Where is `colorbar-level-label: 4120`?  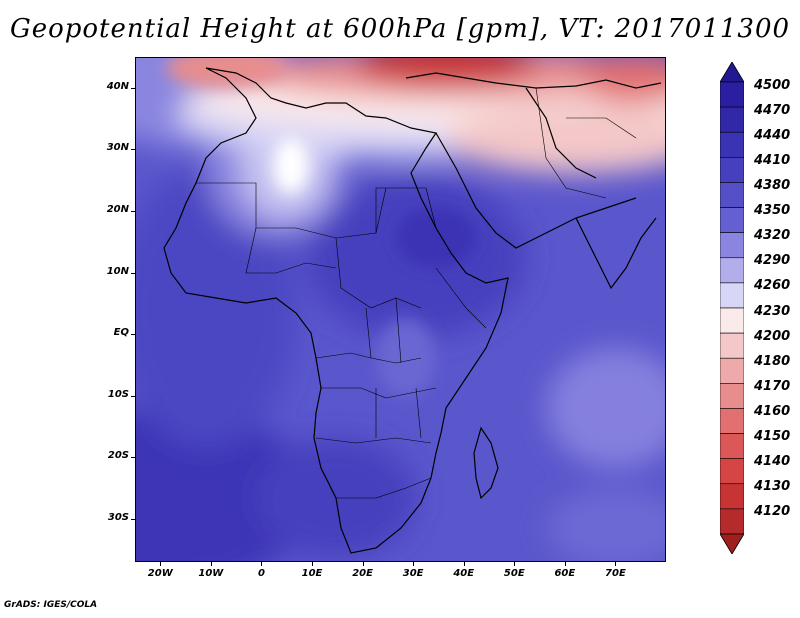 colorbar-level-label: 4120 is located at coordinates (772, 512).